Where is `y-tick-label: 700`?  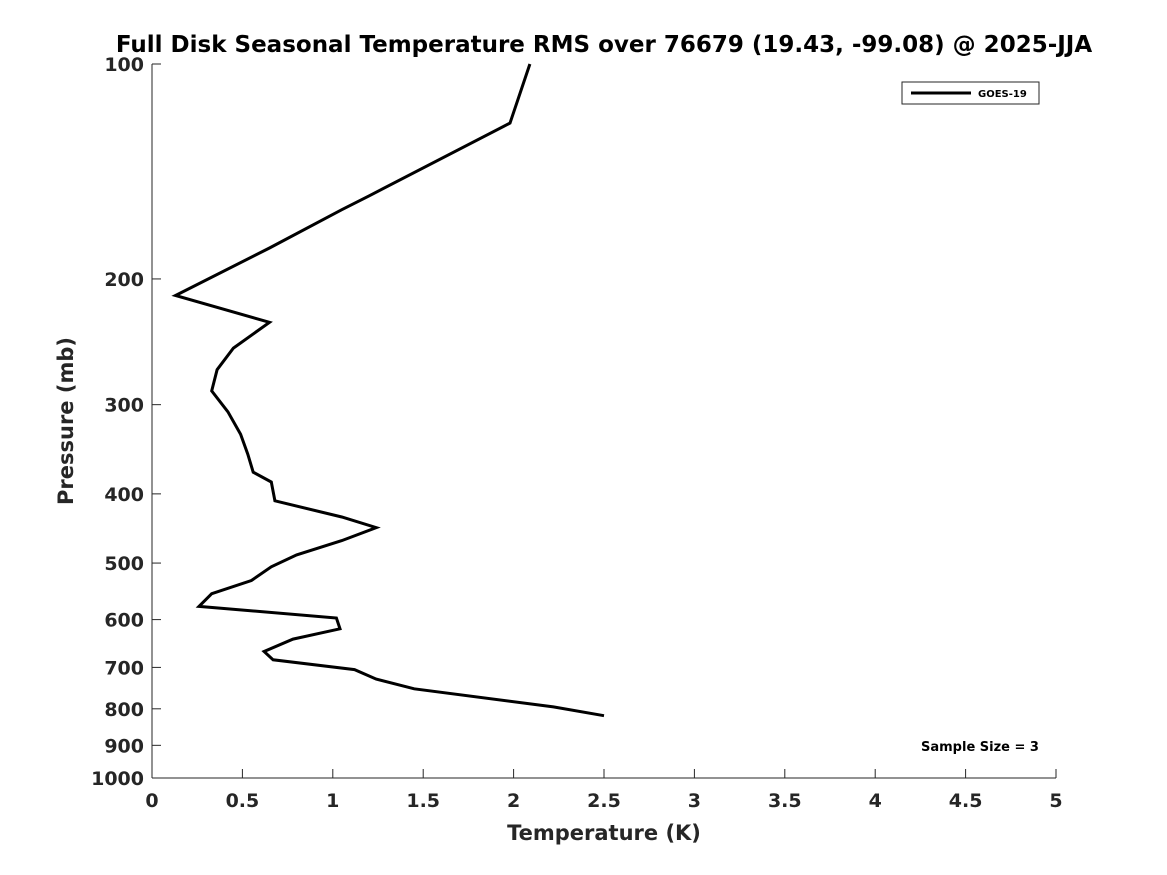 y-tick-label: 700 is located at coordinates (124, 668).